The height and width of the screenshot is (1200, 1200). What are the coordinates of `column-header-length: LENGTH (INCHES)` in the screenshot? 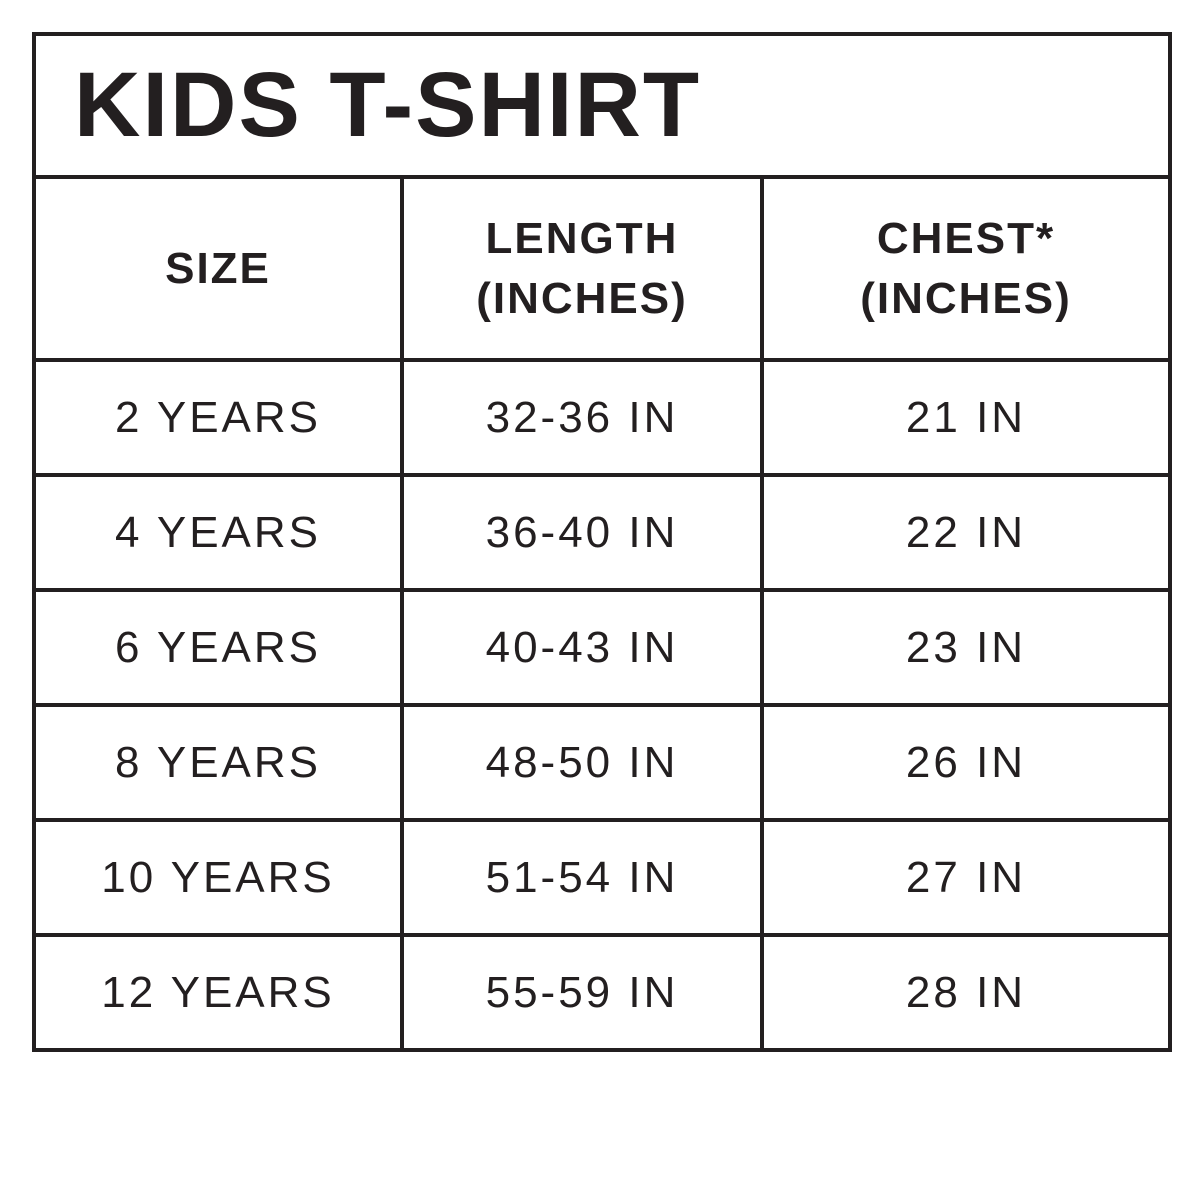 It's located at (582, 268).